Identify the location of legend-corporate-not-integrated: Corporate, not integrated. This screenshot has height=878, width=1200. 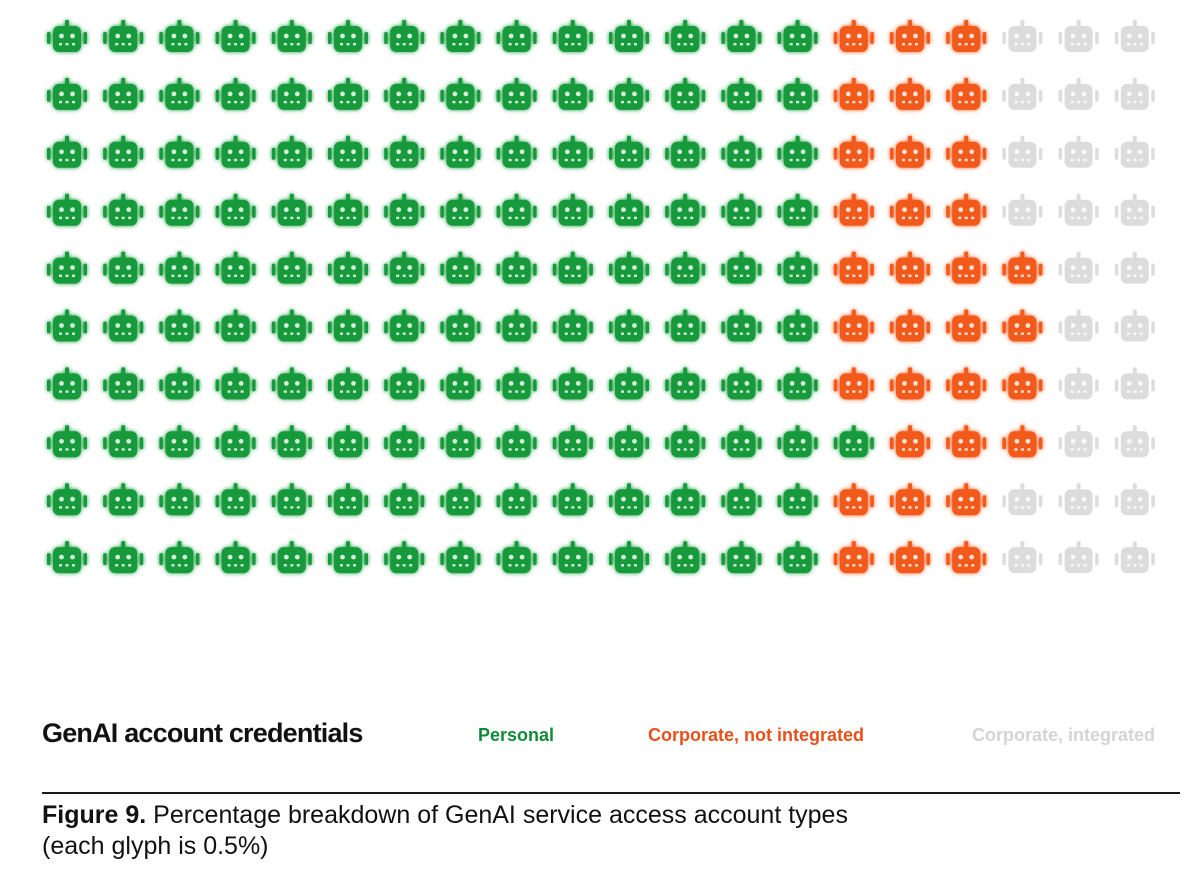
(756, 735).